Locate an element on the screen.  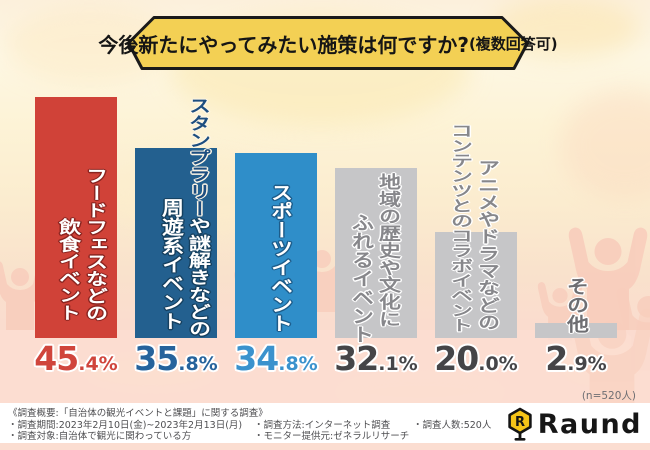
footer-line: ・モニター提供元:ゼネラルリサーチ is located at coordinates (332, 436).